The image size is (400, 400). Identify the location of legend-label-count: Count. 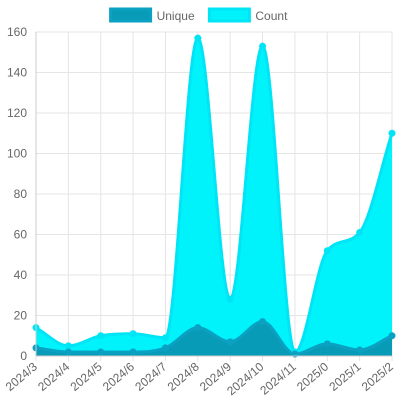
(271, 16).